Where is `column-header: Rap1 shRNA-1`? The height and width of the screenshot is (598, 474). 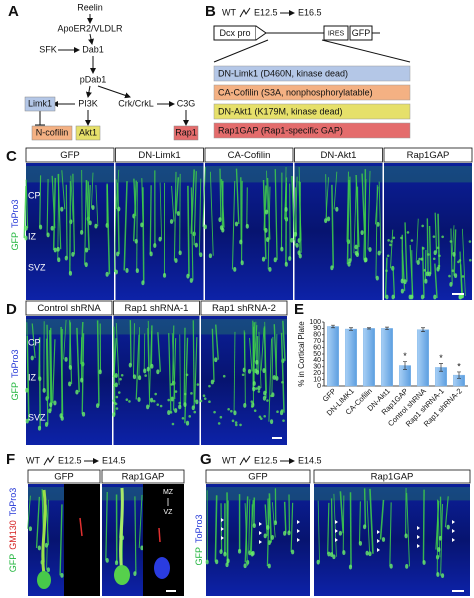 column-header: Rap1 shRNA-1 is located at coordinates (157, 308).